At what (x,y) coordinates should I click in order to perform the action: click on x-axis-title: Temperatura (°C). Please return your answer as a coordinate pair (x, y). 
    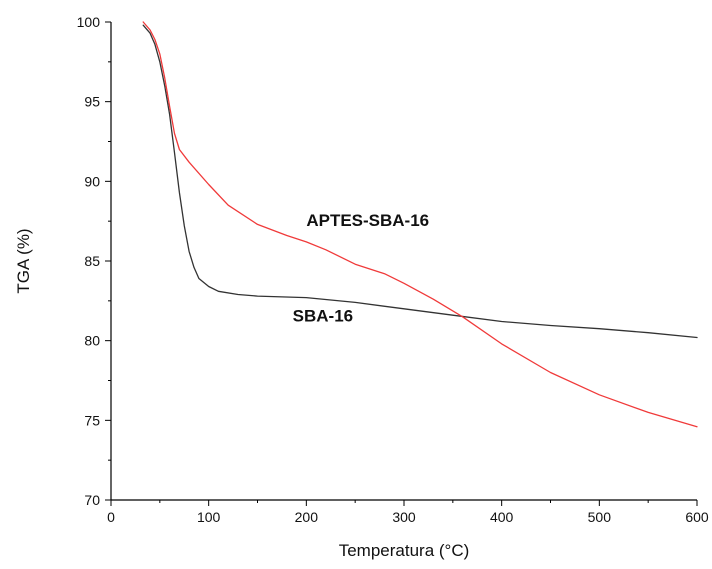
    Looking at the image, I should click on (404, 550).